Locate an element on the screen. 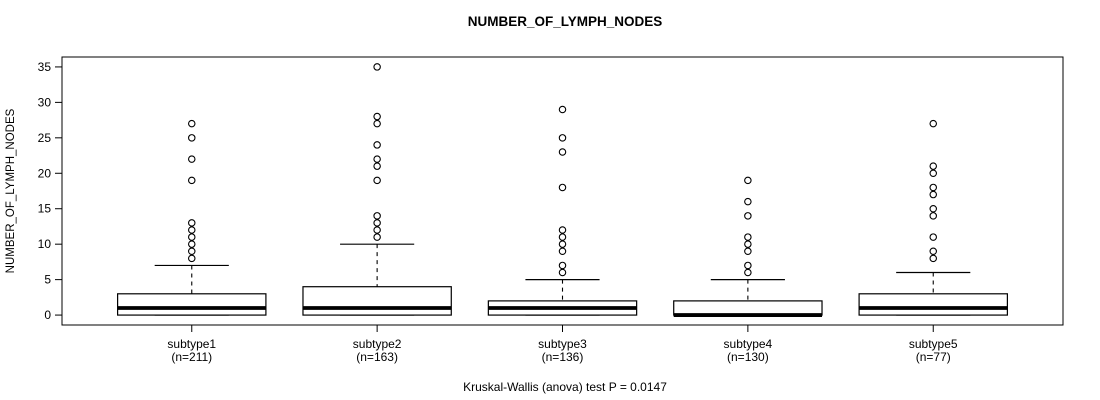  boxplot-subtype4 is located at coordinates (748, 246).